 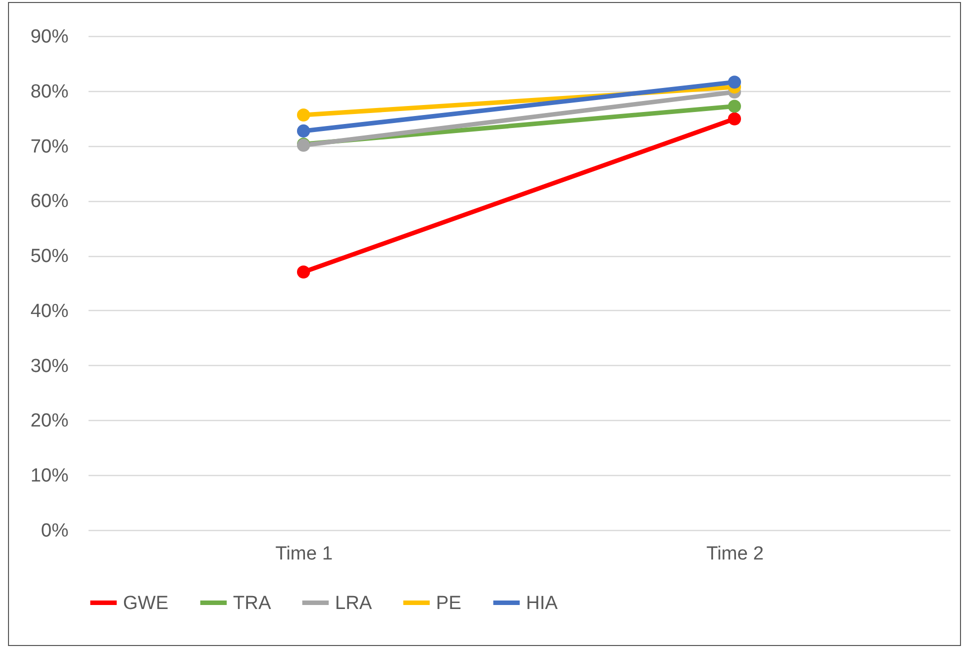 What do you see at coordinates (542, 603) in the screenshot?
I see `legend-label: HIA` at bounding box center [542, 603].